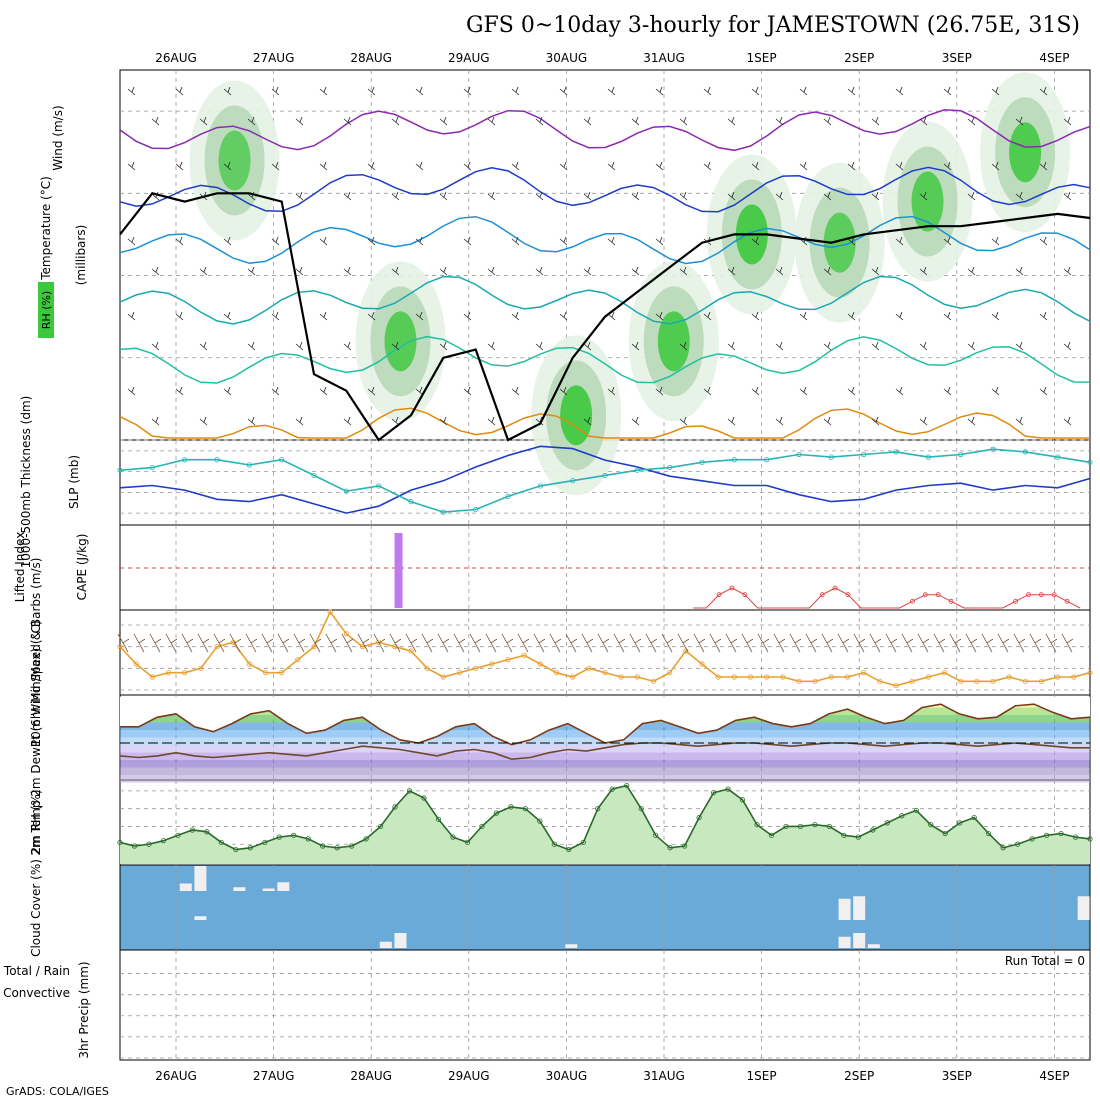  What do you see at coordinates (927, 201) in the screenshot?
I see `rh-area` at bounding box center [927, 201].